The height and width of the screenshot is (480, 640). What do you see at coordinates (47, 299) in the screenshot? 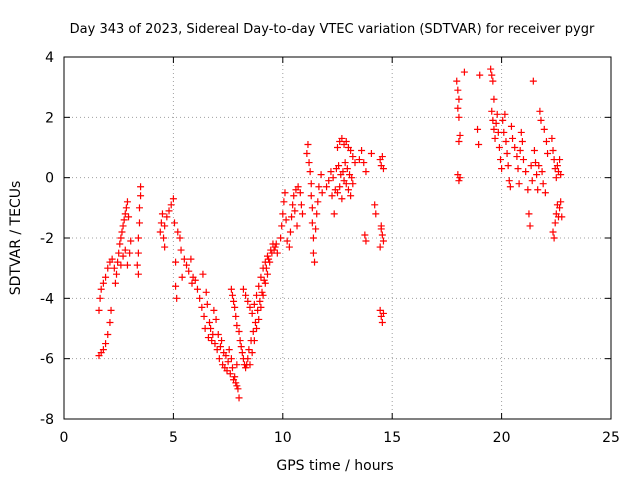
I see `y-tick-label: -4` at bounding box center [47, 299].